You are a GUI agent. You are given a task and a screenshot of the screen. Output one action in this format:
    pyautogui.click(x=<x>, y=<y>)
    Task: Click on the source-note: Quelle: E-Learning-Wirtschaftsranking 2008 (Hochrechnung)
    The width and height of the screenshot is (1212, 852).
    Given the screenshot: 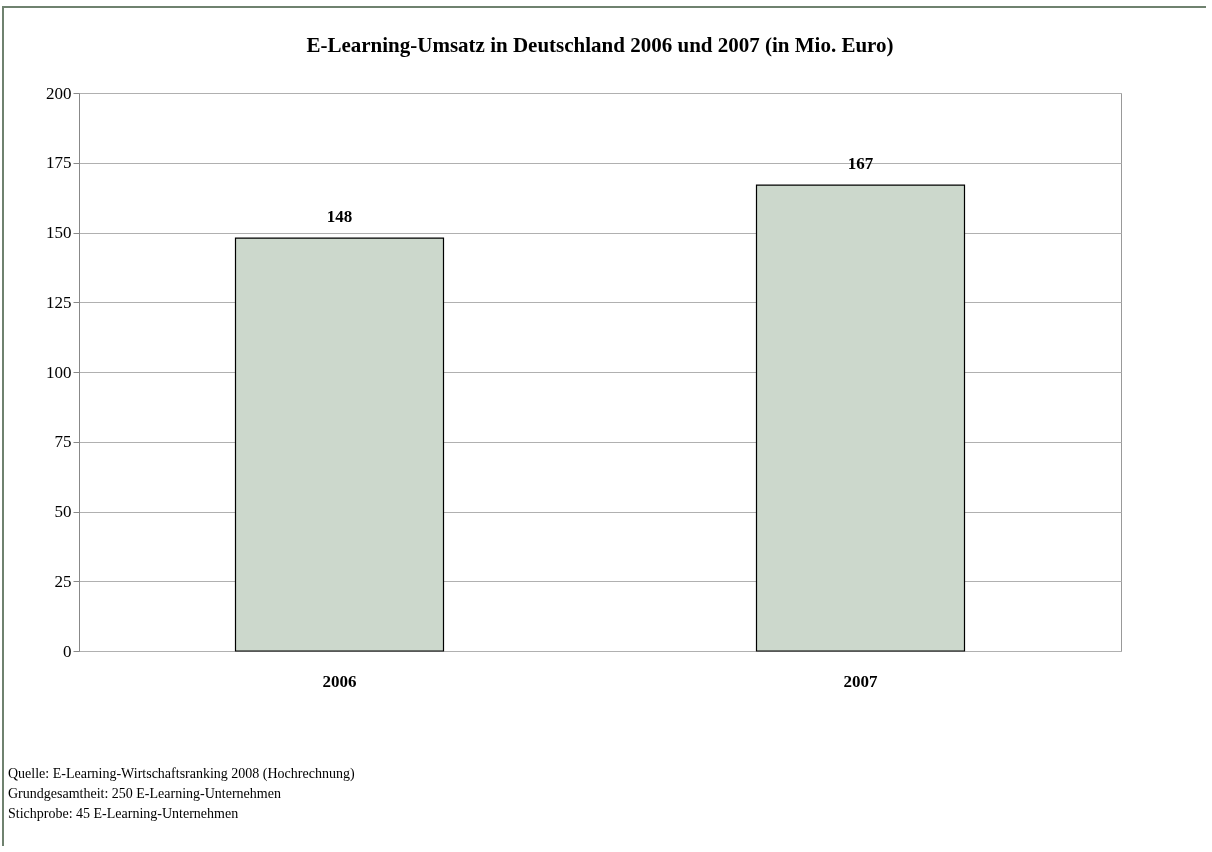 What is the action you would take?
    pyautogui.click(x=181, y=774)
    